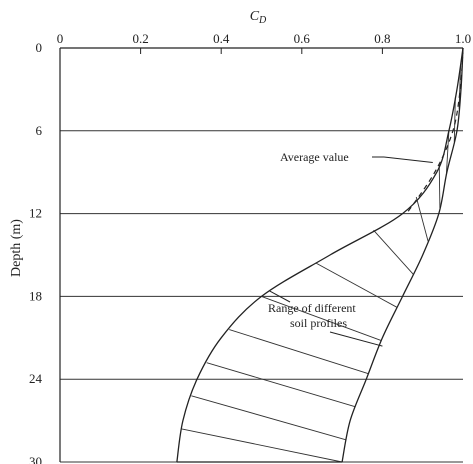 The image size is (473, 464). What do you see at coordinates (35, 459) in the screenshot?
I see `y-tick-label-5: 30` at bounding box center [35, 459].